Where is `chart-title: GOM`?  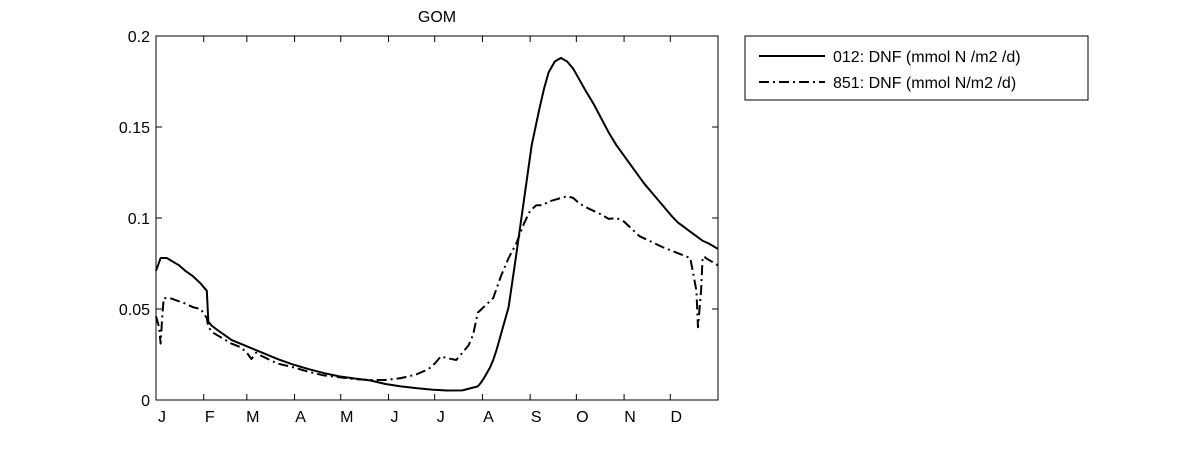 chart-title: GOM is located at coordinates (437, 17).